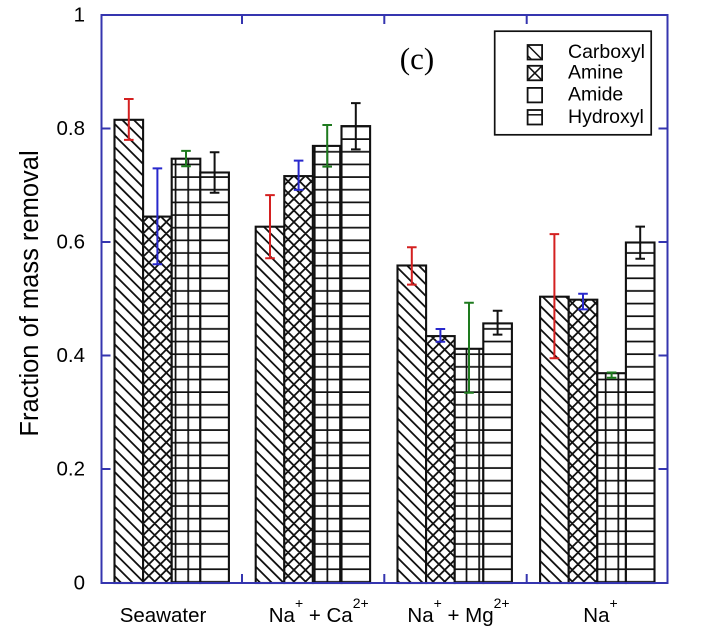 This screenshot has width=709, height=631. What do you see at coordinates (71, 355) in the screenshot?
I see `svg-text: 0.4` at bounding box center [71, 355].